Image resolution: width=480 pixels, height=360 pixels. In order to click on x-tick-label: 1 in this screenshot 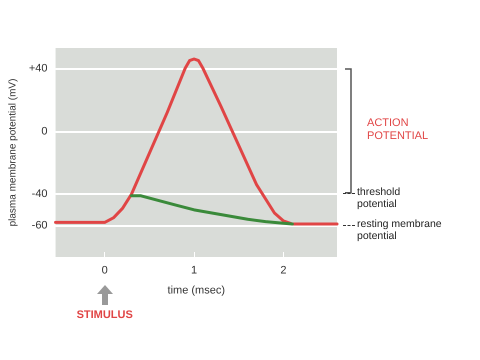, I will do `click(194, 270)`.